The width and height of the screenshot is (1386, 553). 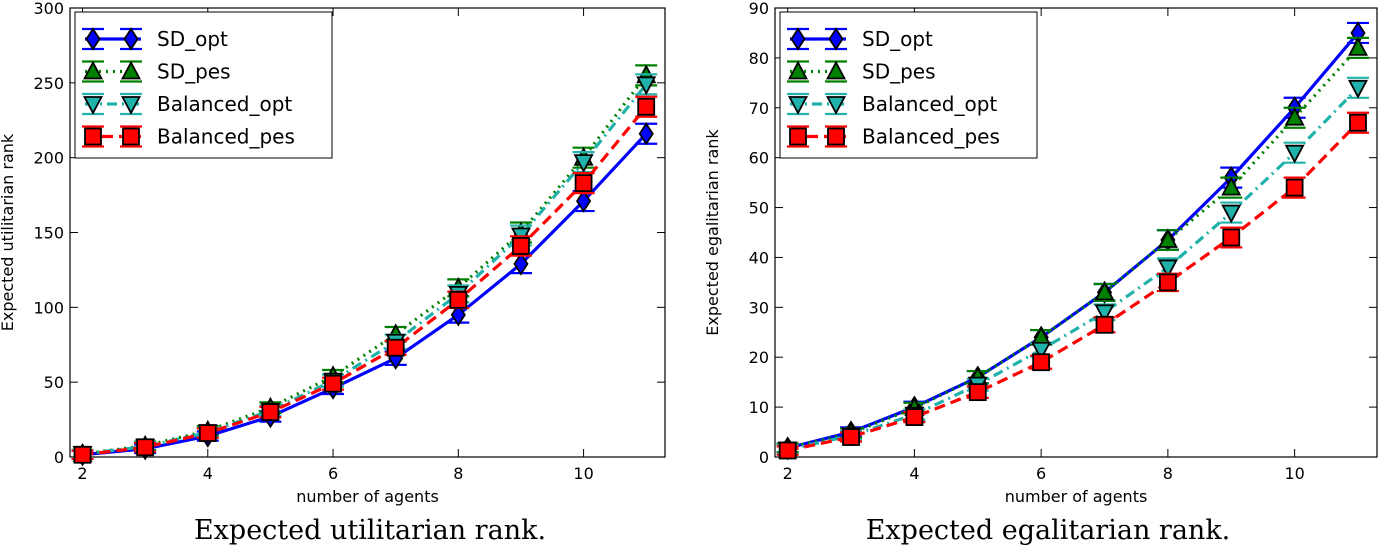 What do you see at coordinates (48, 83) in the screenshot?
I see `y-tick-label: 250` at bounding box center [48, 83].